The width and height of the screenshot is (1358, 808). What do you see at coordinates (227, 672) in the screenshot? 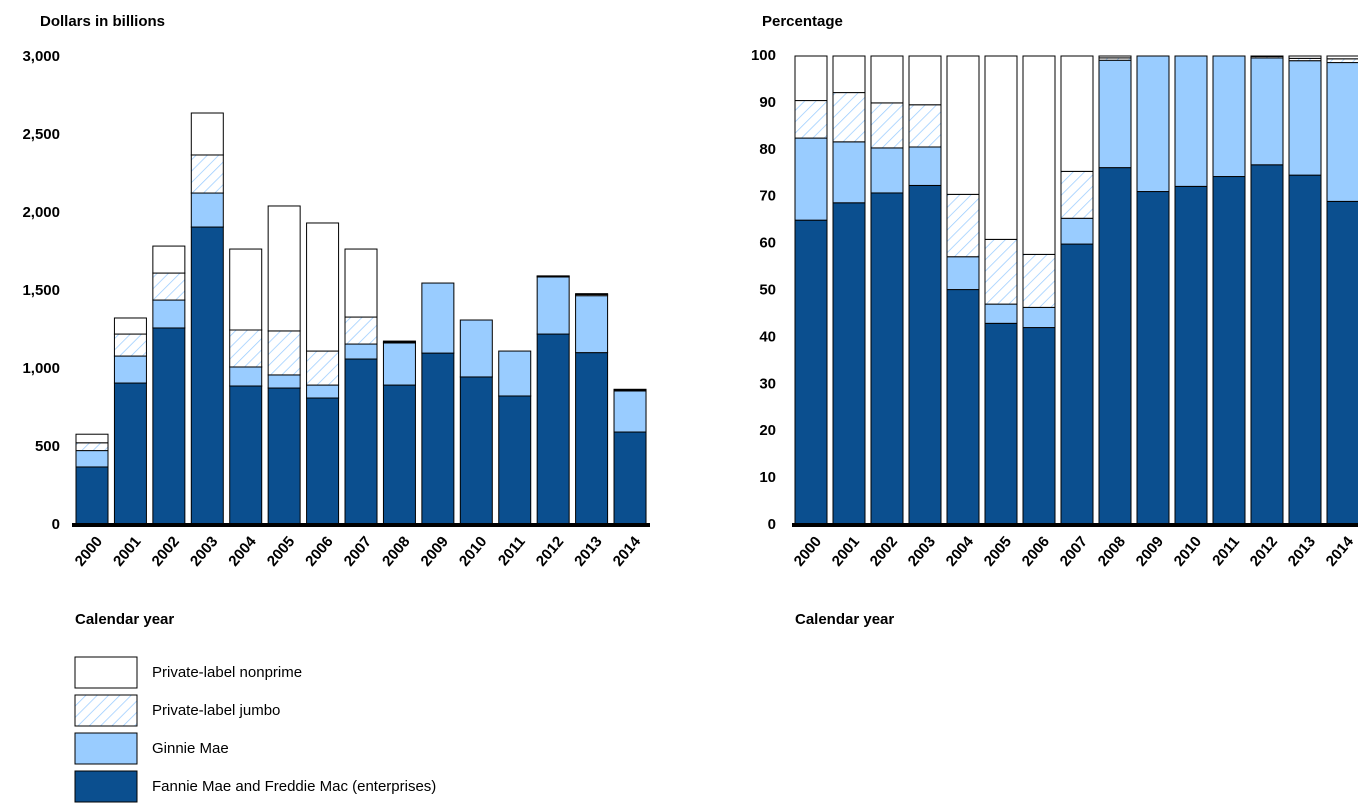
I see `legend-label: Private-label nonprime` at bounding box center [227, 672].